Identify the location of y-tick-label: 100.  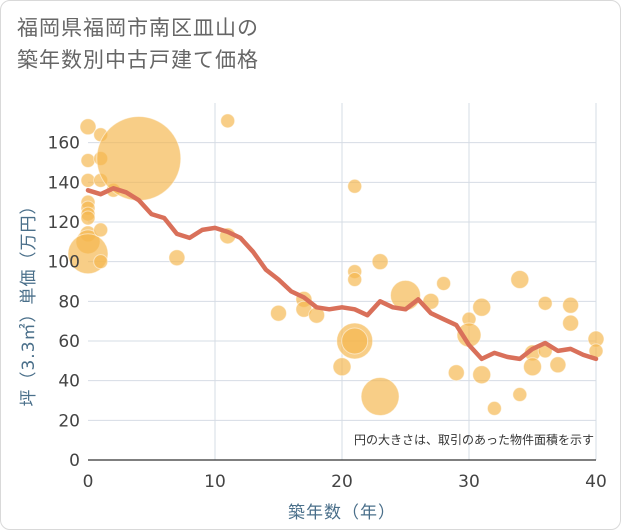
(64, 263).